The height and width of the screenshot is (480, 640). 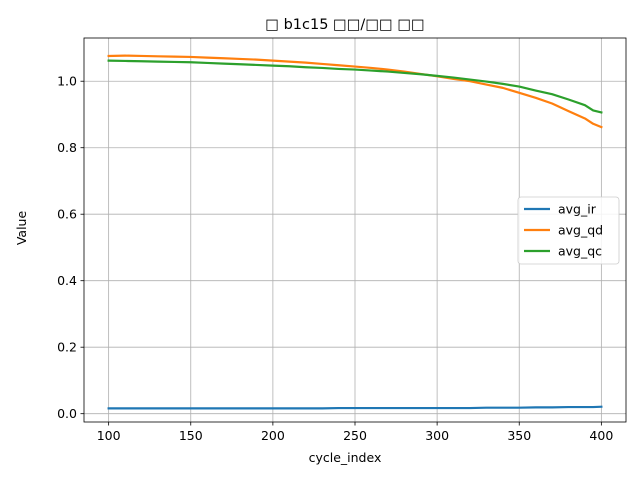 What do you see at coordinates (601, 435) in the screenshot?
I see `x-tick-label: 400` at bounding box center [601, 435].